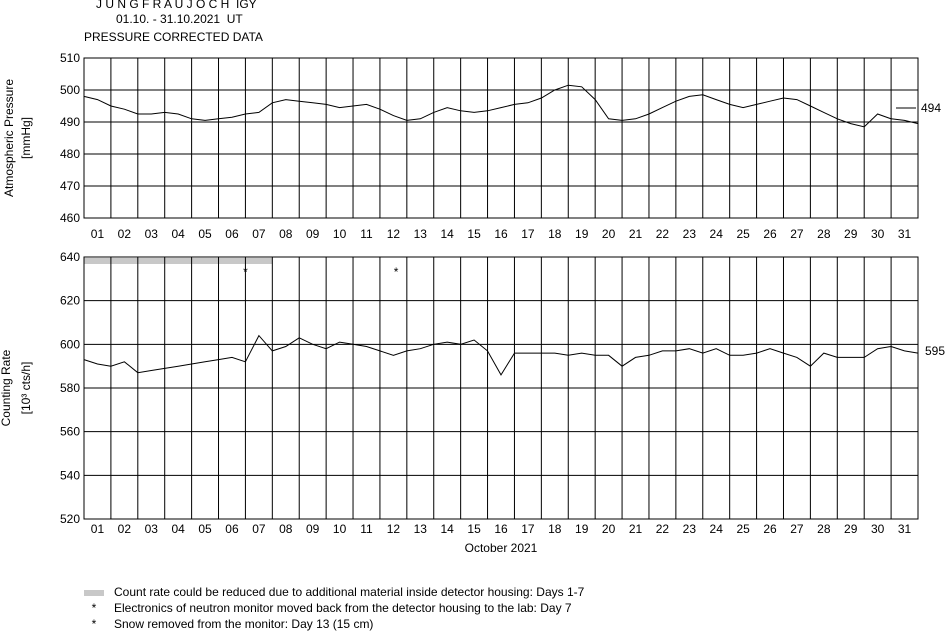 This screenshot has height=633, width=947. What do you see at coordinates (176, 5) in the screenshot?
I see `station-title: J U N G F R A U J O C H IGY` at bounding box center [176, 5].